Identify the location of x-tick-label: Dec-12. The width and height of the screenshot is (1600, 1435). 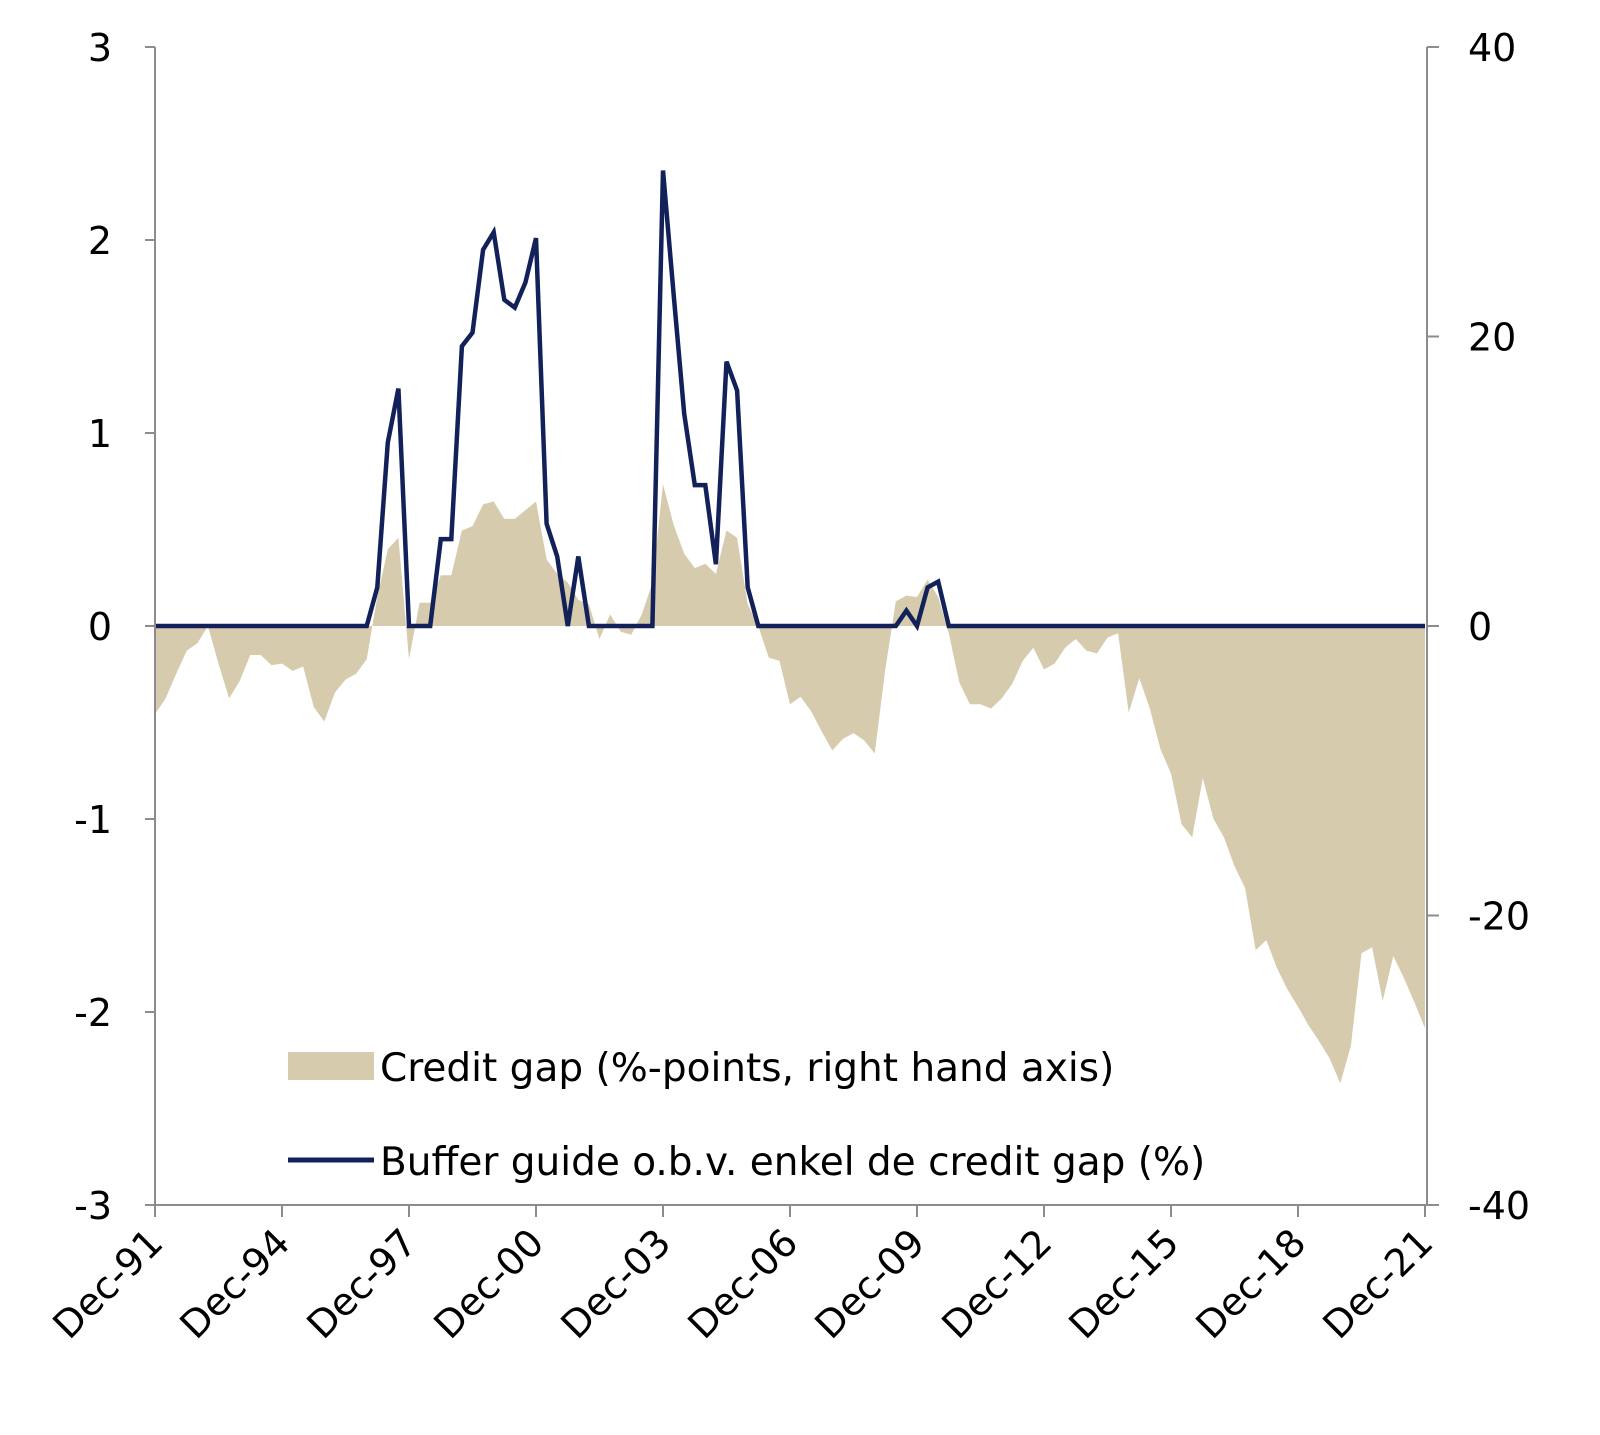
(996, 1283).